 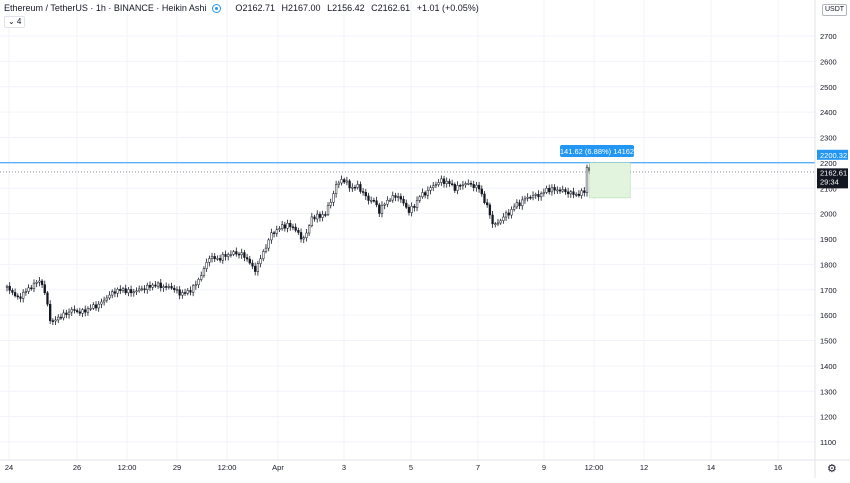 I want to click on y-tick-label: 2100, so click(x=828, y=188).